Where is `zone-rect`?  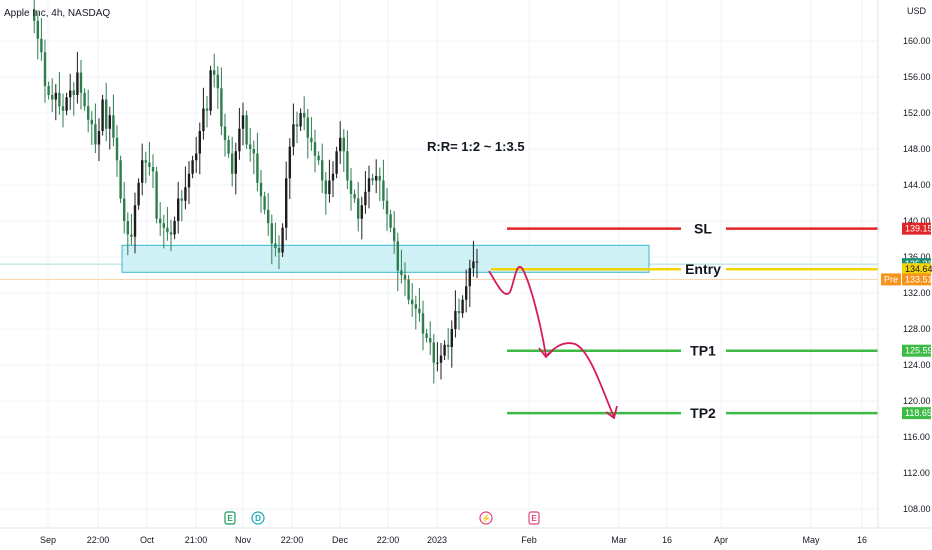
zone-rect is located at coordinates (385, 258).